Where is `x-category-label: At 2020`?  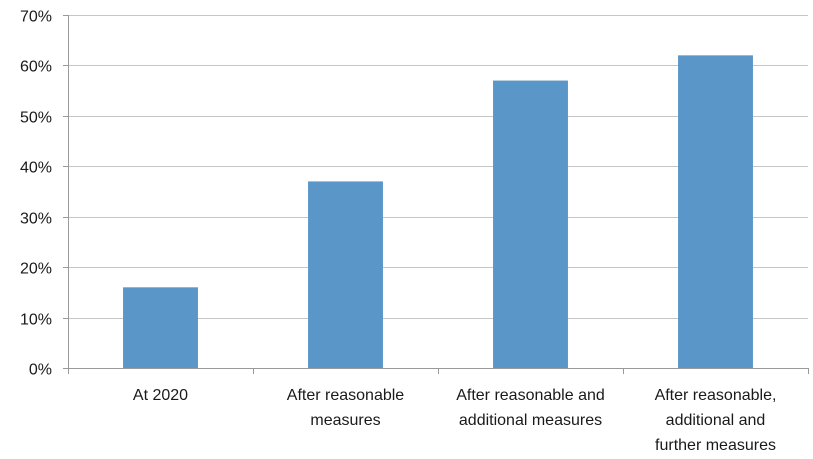 x-category-label: At 2020 is located at coordinates (160, 395).